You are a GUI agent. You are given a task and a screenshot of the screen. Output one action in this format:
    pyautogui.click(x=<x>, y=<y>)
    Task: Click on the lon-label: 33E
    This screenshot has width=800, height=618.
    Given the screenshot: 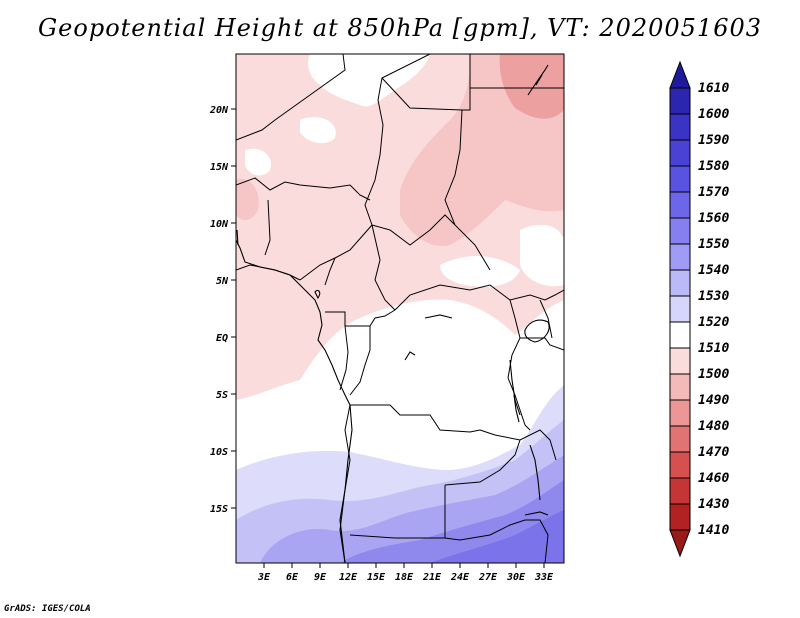 What is the action you would take?
    pyautogui.click(x=544, y=577)
    